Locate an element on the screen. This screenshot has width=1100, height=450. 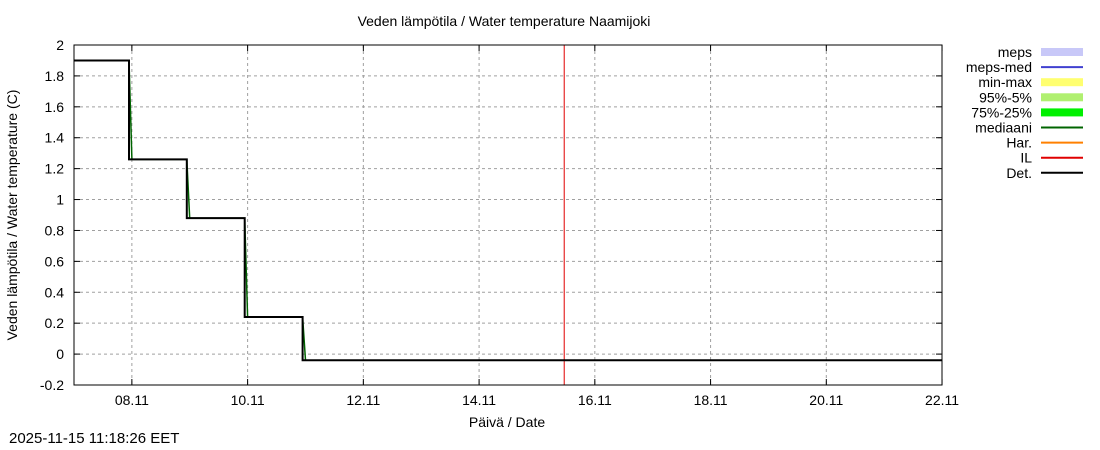
legend-label: 95%-5% is located at coordinates (1005, 97).